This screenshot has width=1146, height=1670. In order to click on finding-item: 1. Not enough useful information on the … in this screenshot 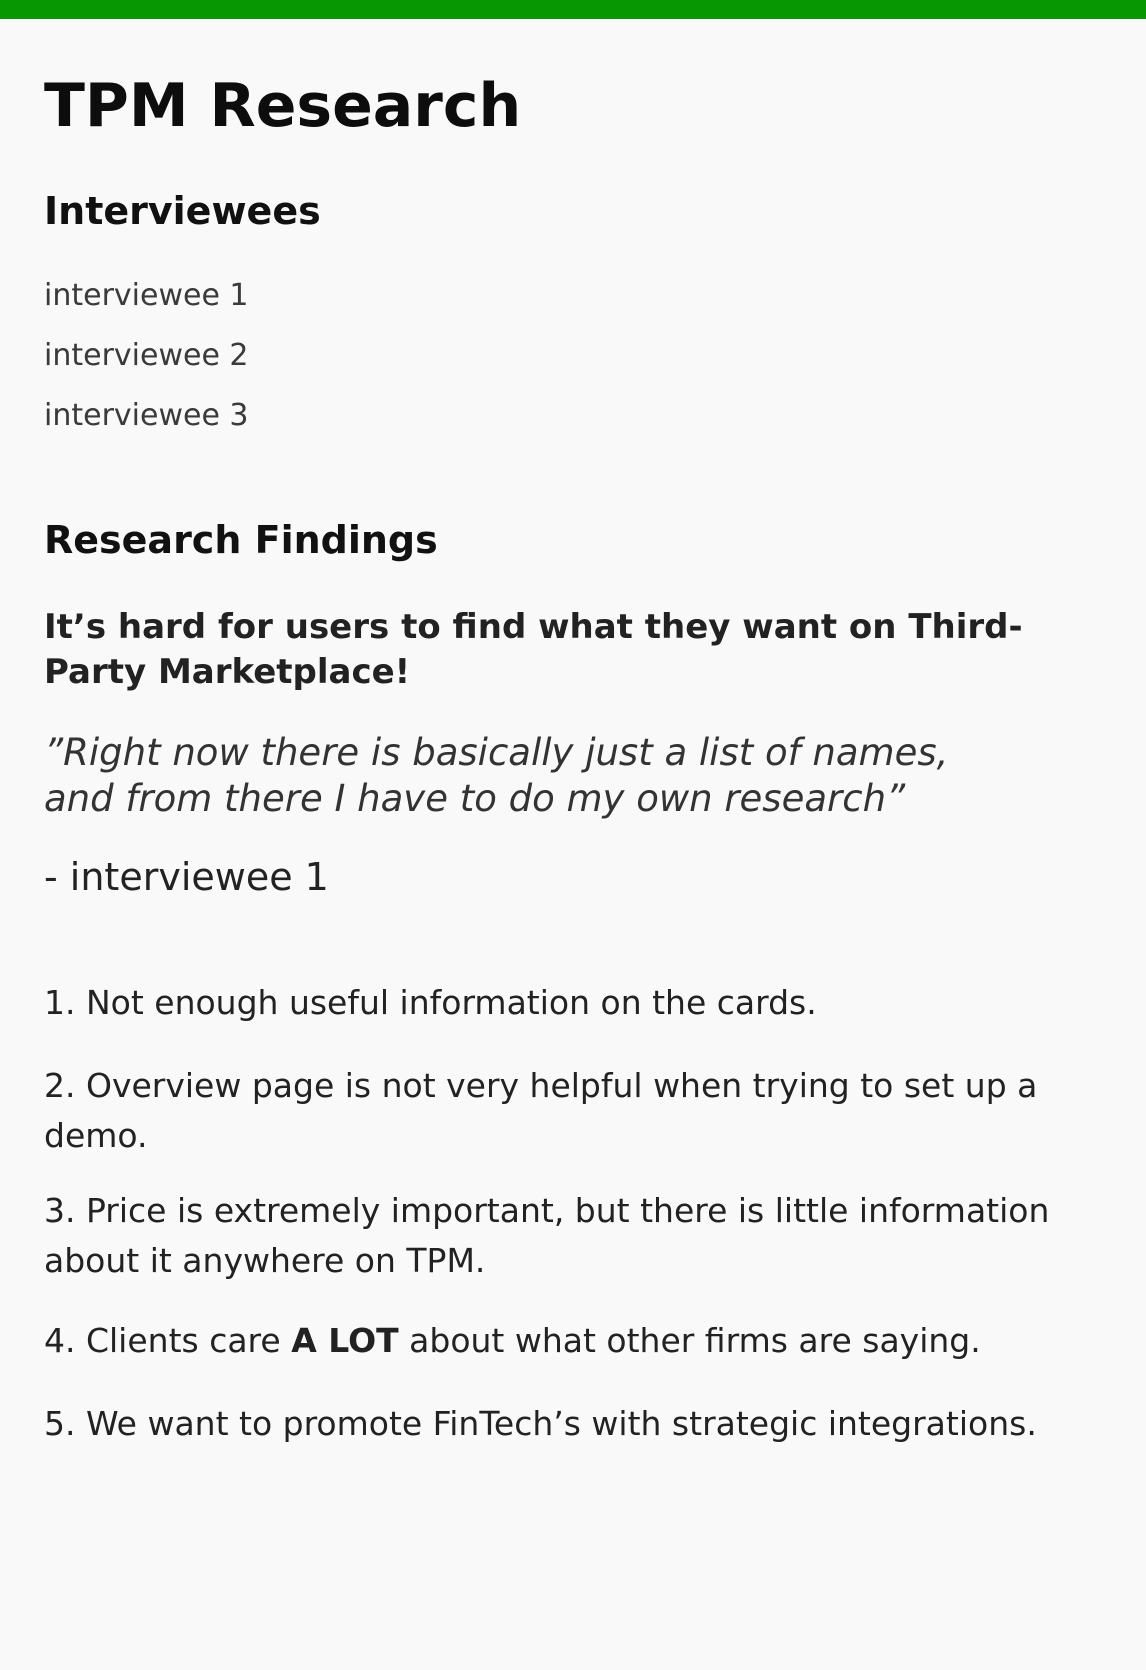, I will do `click(430, 1002)`.